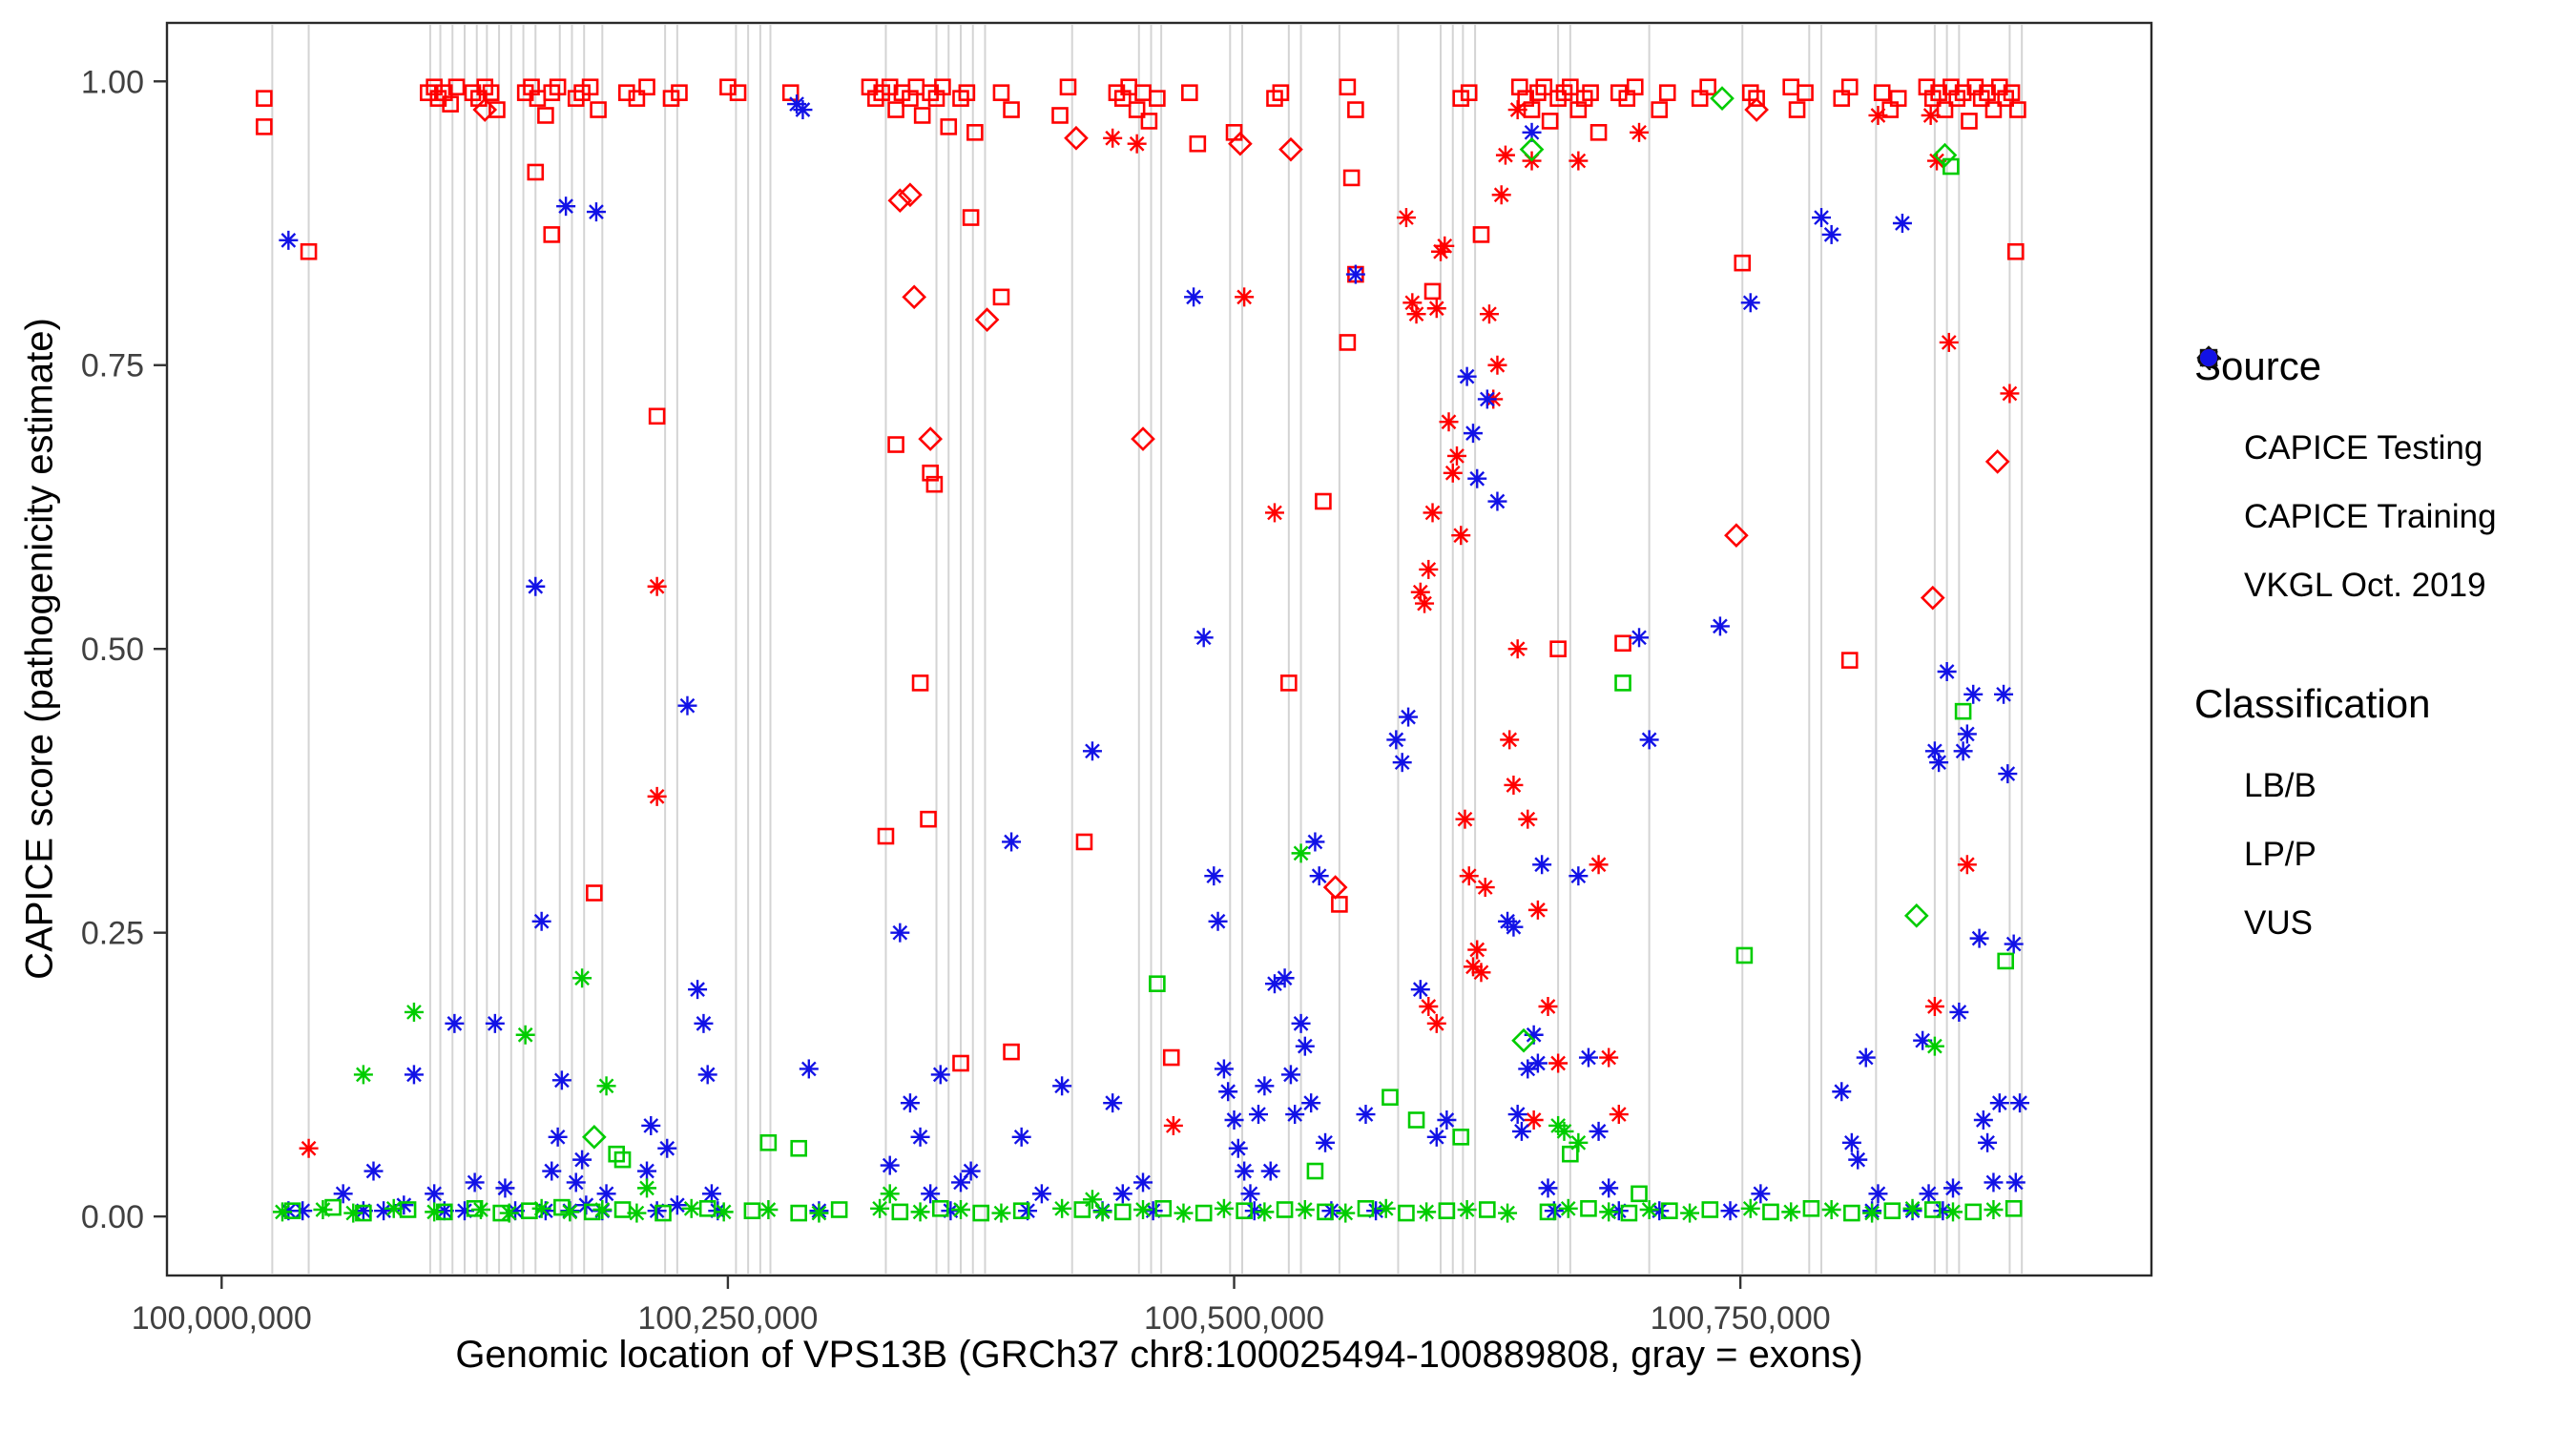 Image resolution: width=2576 pixels, height=1431 pixels. I want to click on legend: Source CAPICE Testing CAPICE Training, so click(2380, 650).